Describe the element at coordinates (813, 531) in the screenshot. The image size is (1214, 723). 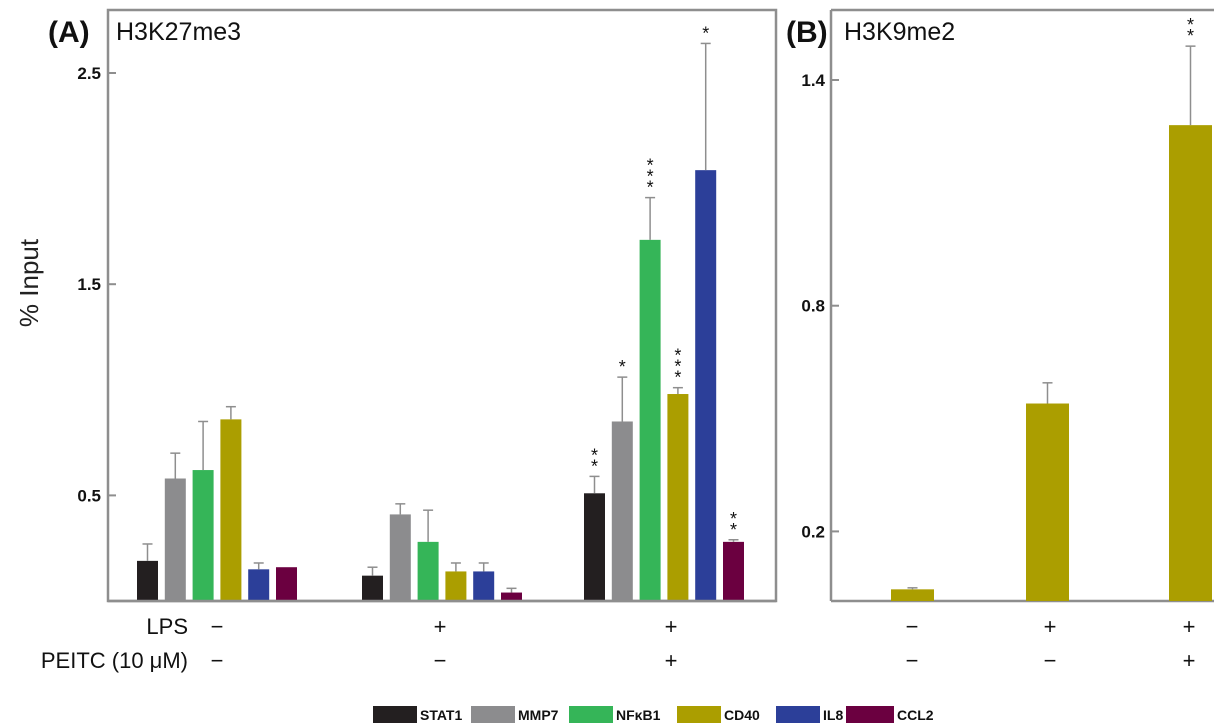
I see `y-tick-label: 0.2` at that location.